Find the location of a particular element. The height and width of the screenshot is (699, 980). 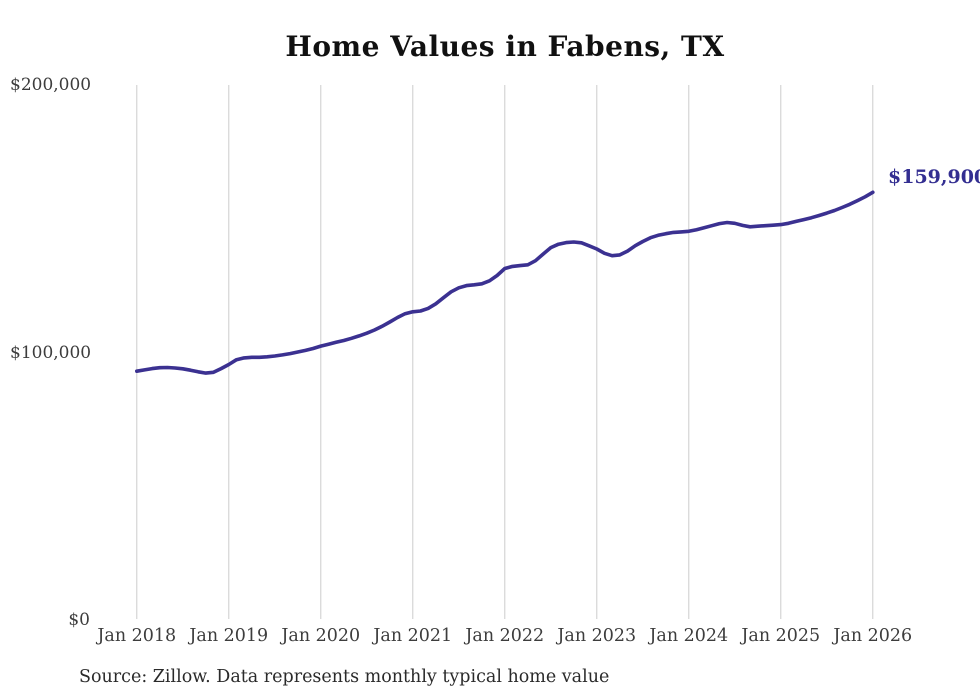

x-tick-jan-2025: Jan 2025 is located at coordinates (781, 636).